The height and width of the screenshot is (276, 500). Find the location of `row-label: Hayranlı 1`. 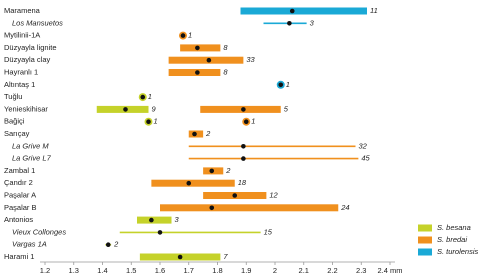

row-label: Hayranlı 1 is located at coordinates (21, 71).